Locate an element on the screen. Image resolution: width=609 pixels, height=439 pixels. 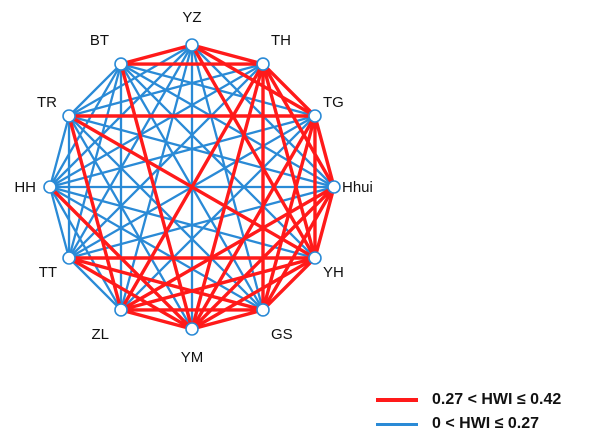
node-label-YZ: YZ is located at coordinates (191, 17).